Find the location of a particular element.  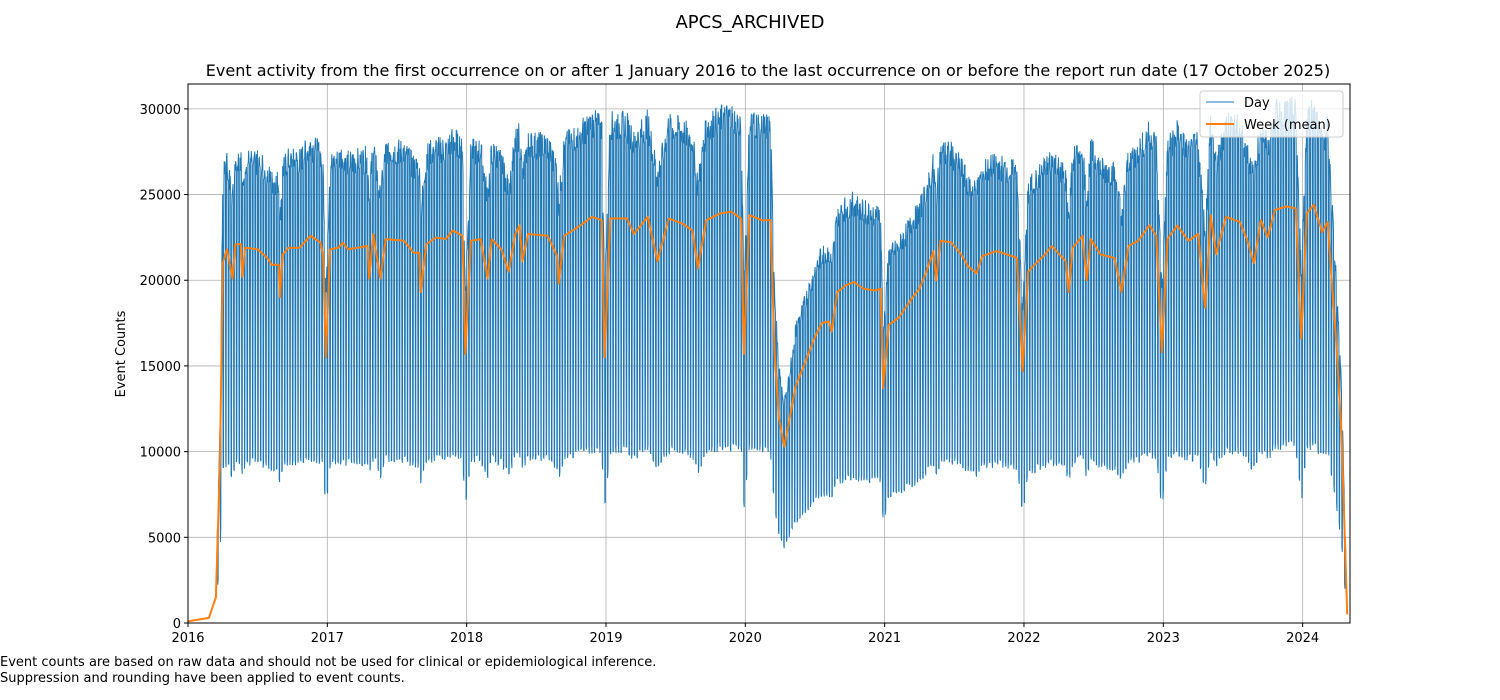

x-tick-label: 2022 is located at coordinates (1023, 638).